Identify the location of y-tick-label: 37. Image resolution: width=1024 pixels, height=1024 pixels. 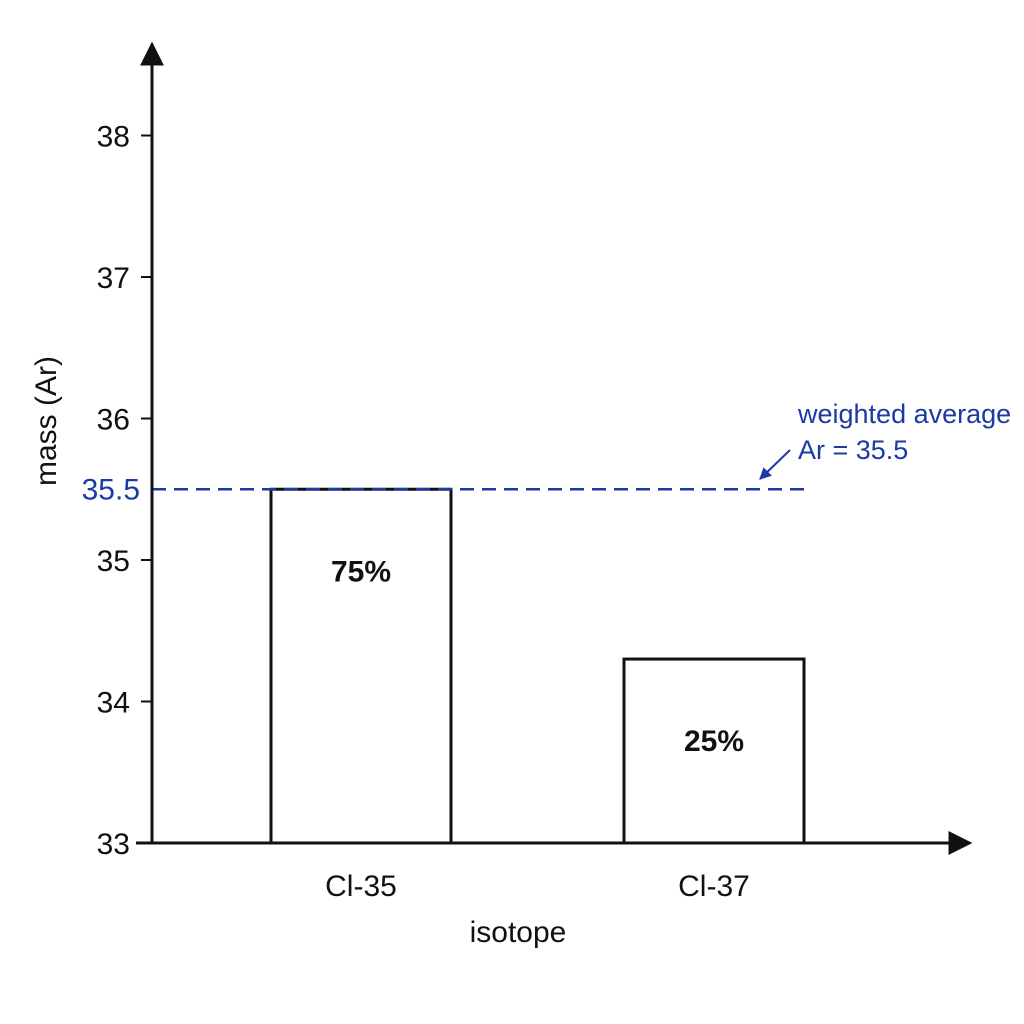
(113, 278).